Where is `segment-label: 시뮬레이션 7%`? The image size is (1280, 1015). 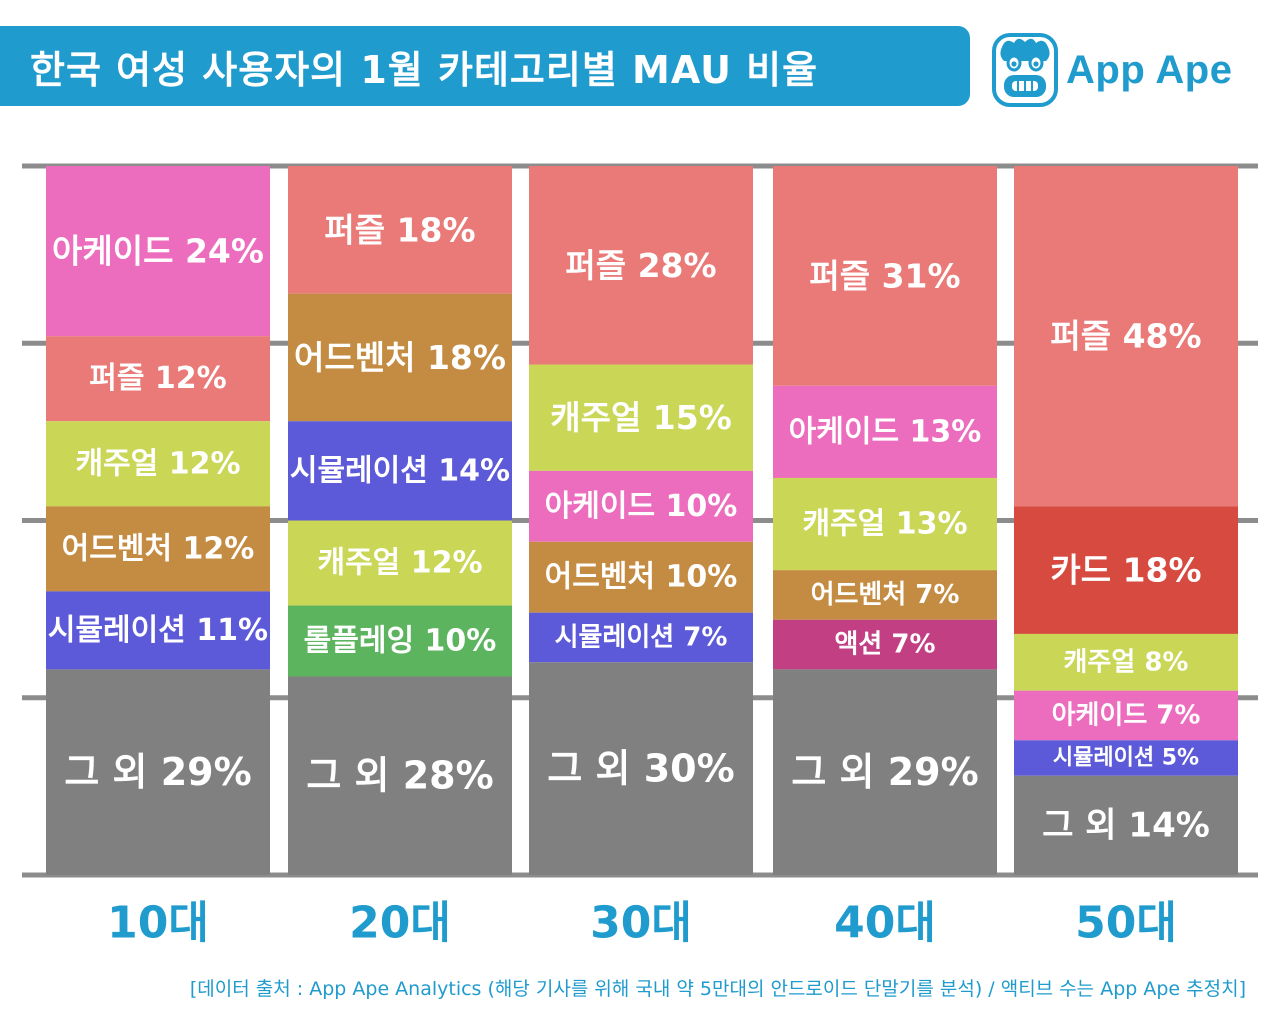 segment-label: 시뮬레이션 7% is located at coordinates (641, 637).